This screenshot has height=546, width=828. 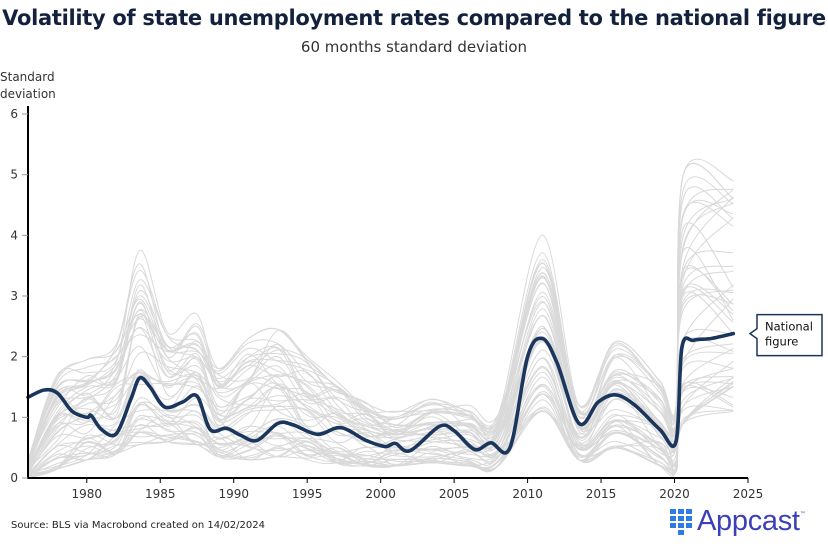 I want to click on appcast-logo-text: Appcast, so click(x=748, y=521).